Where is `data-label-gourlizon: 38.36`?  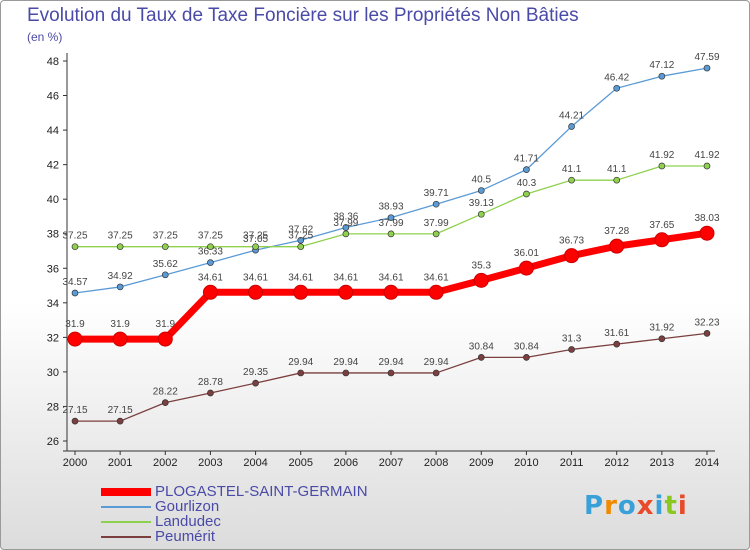 data-label-gourlizon: 38.36 is located at coordinates (345, 217).